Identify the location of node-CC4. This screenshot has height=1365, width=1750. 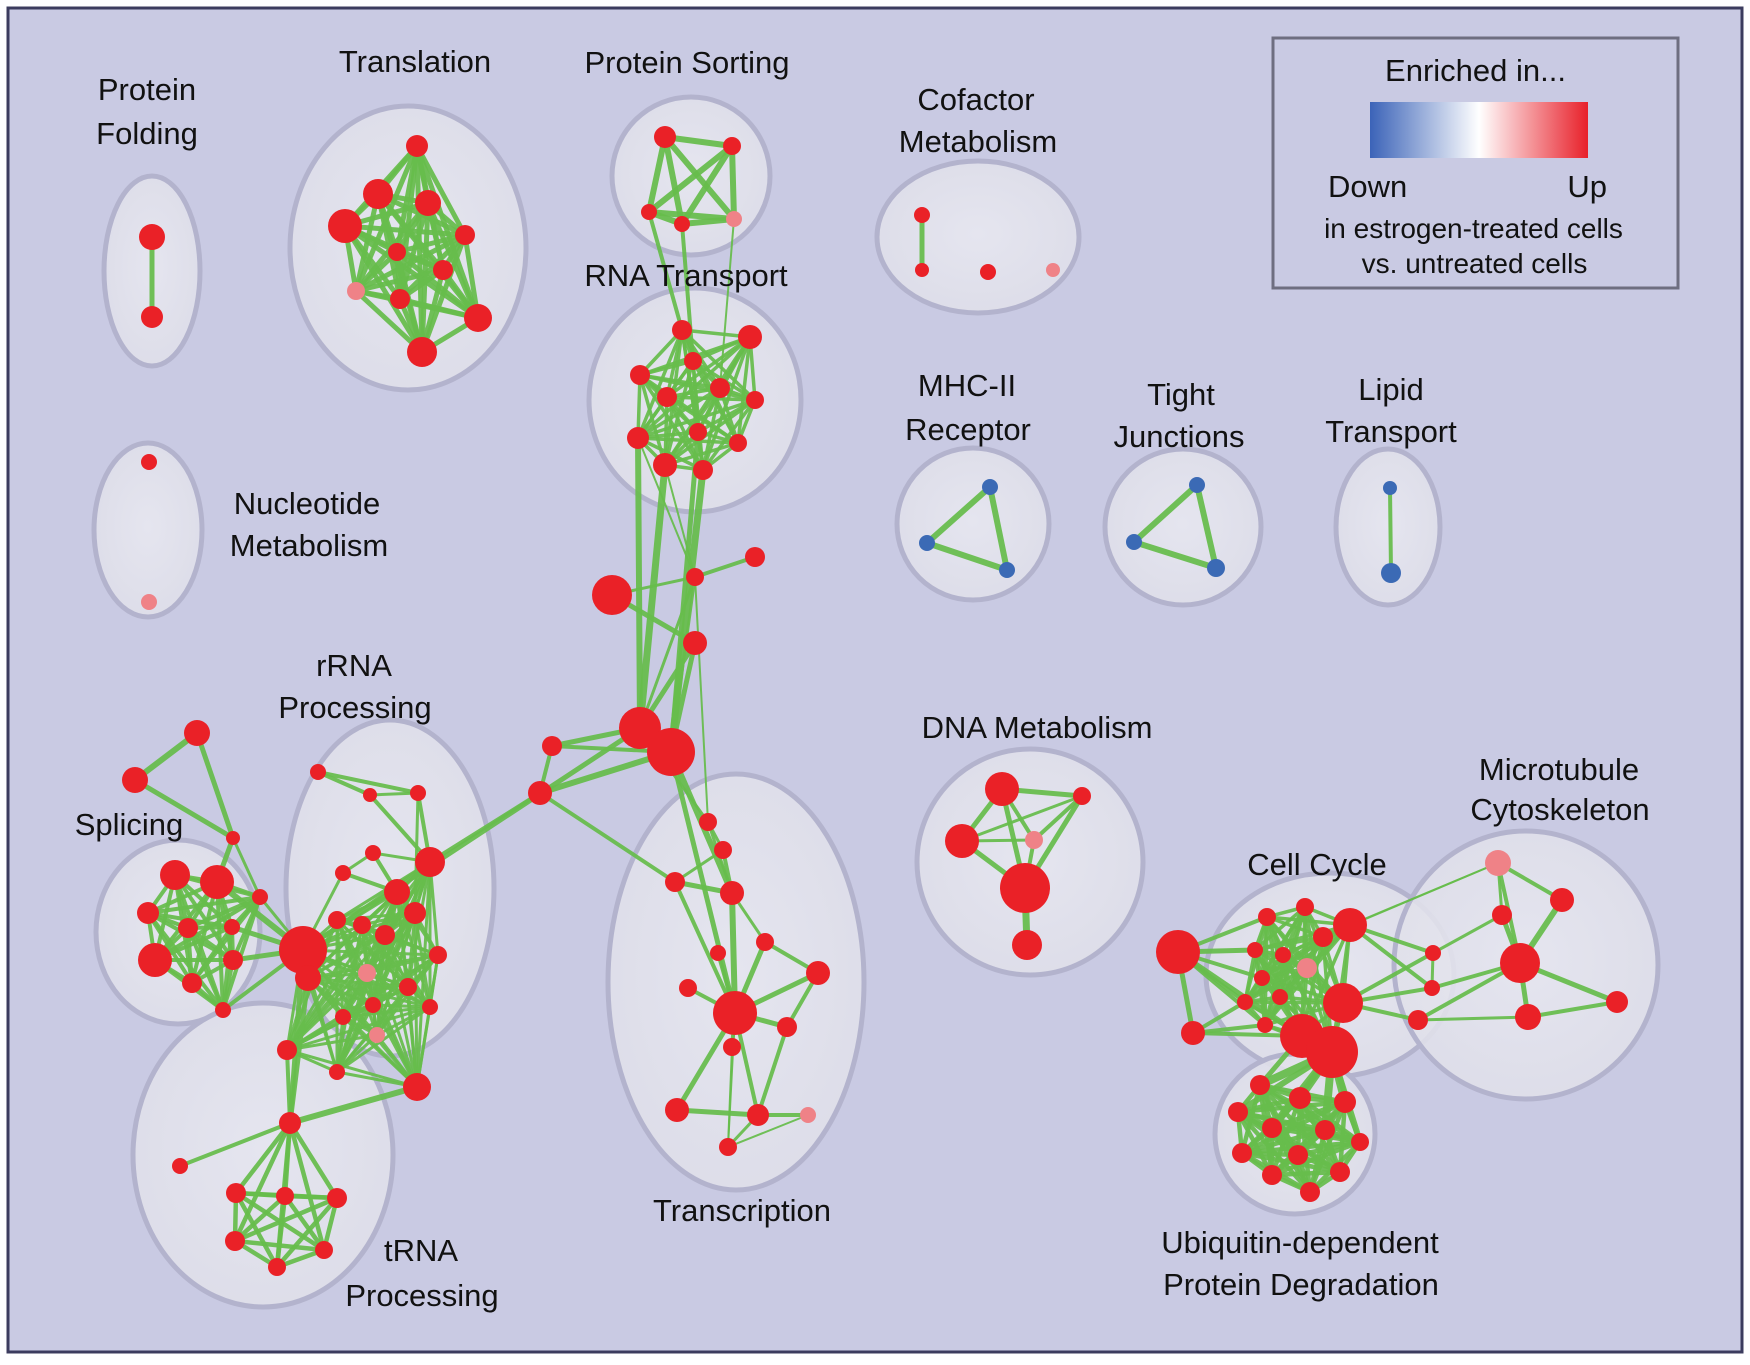
(1350, 925).